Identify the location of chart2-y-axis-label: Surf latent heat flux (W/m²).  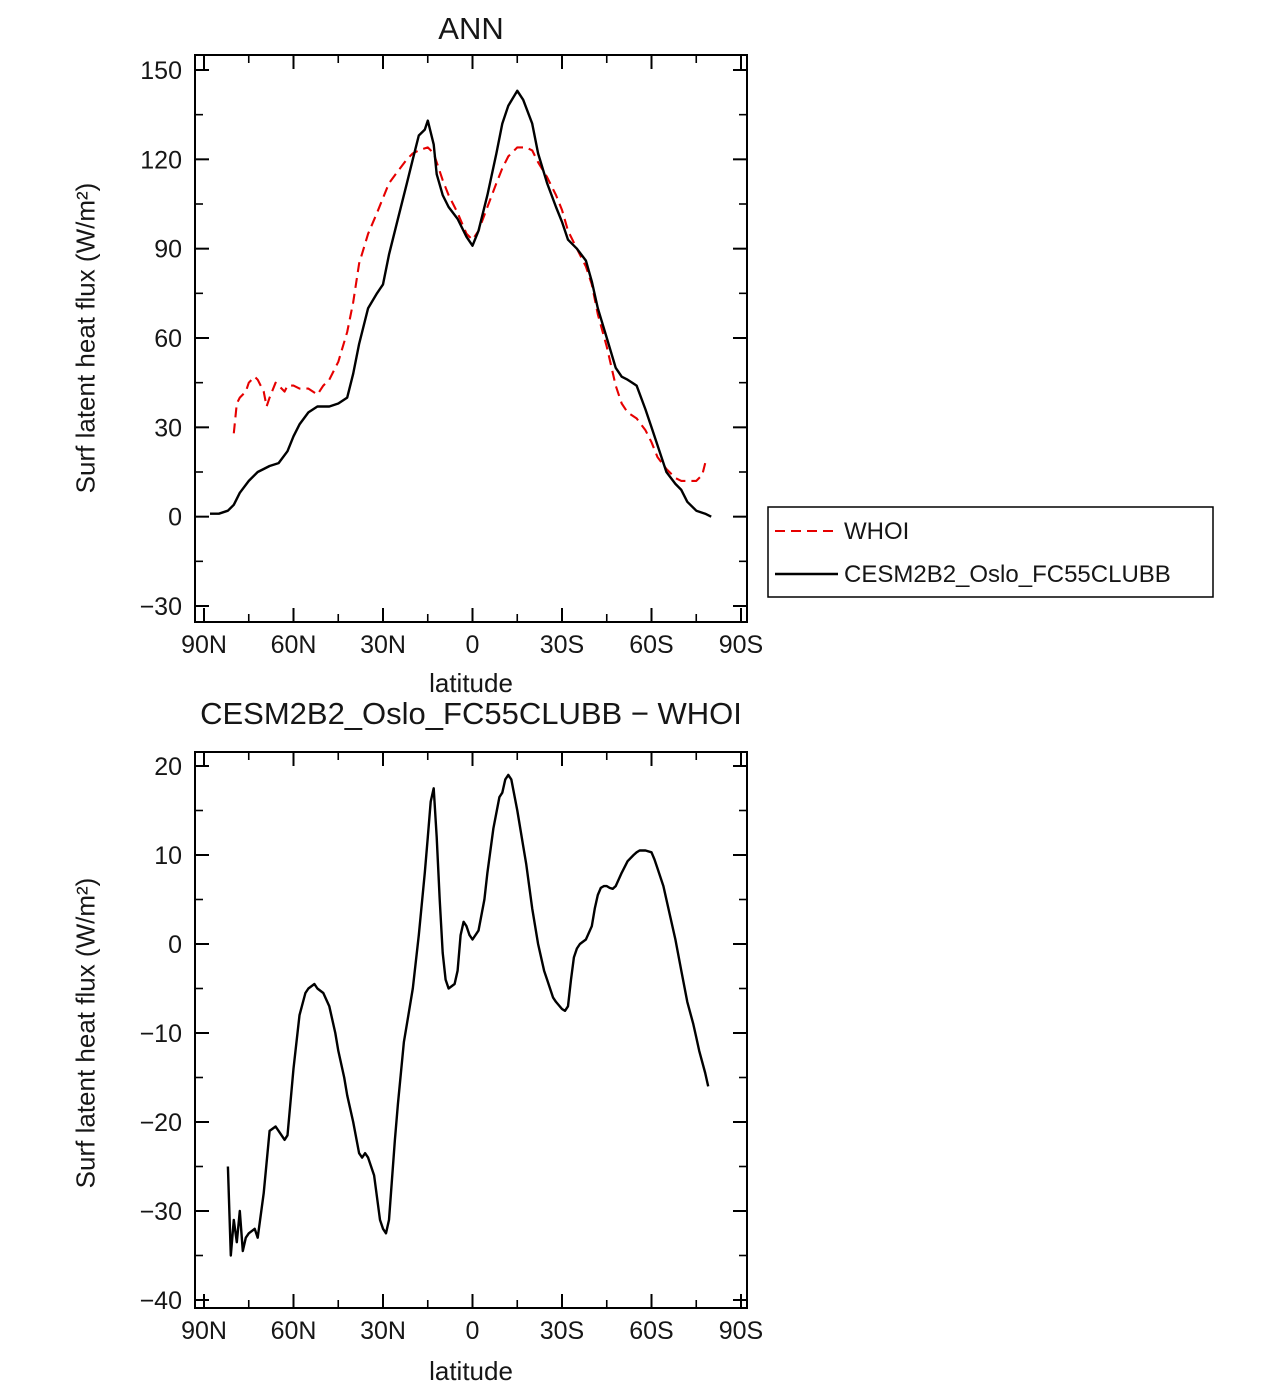
(85, 1033).